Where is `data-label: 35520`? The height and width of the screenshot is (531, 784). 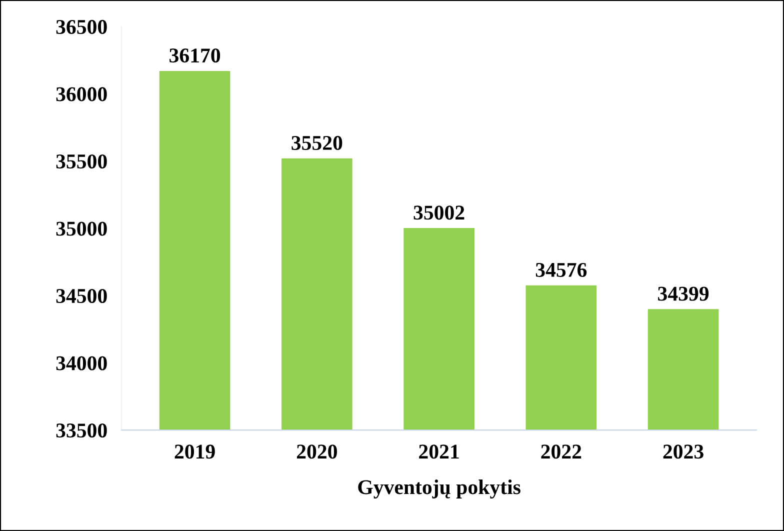
data-label: 35520 is located at coordinates (317, 143).